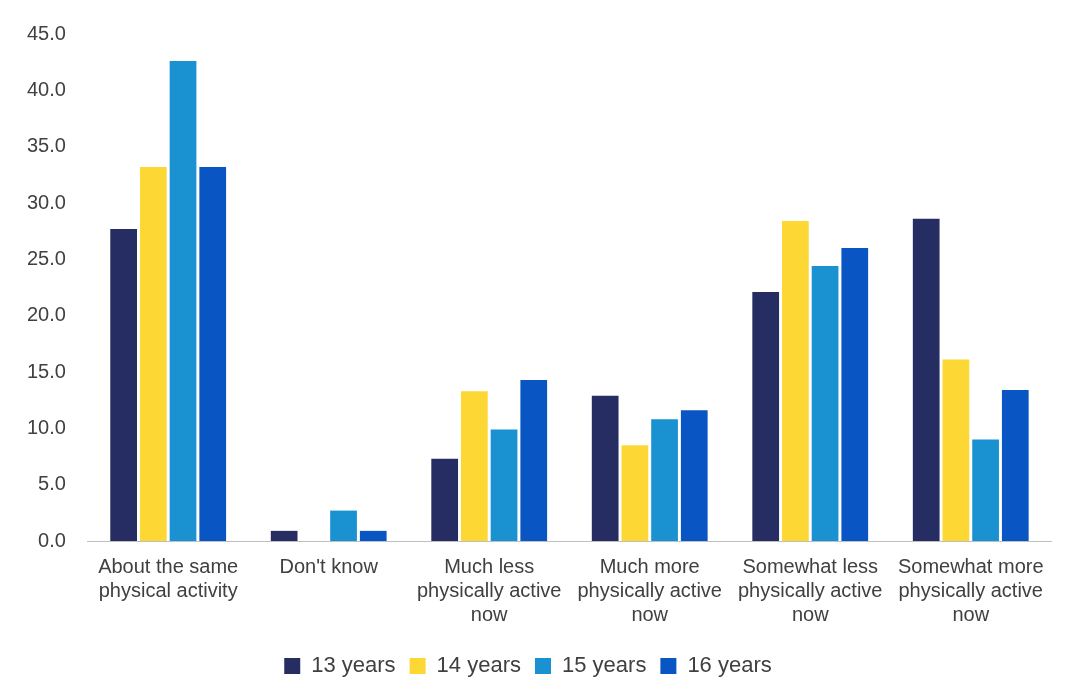 This screenshot has height=687, width=1066. I want to click on x-tick-label: Much more physically active now, so click(649, 589).